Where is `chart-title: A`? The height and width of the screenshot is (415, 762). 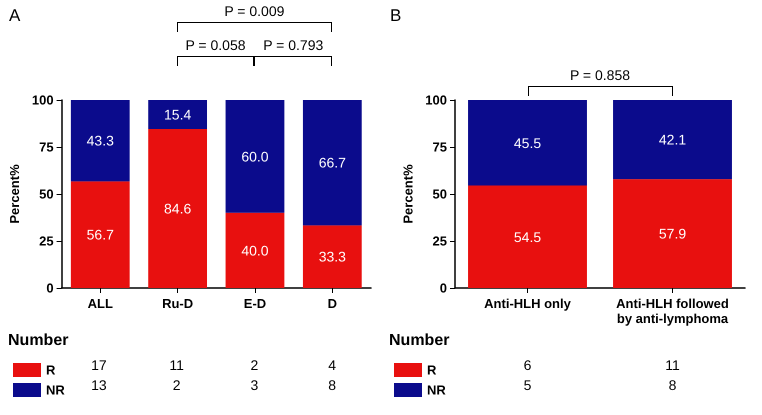 chart-title: A is located at coordinates (15, 15).